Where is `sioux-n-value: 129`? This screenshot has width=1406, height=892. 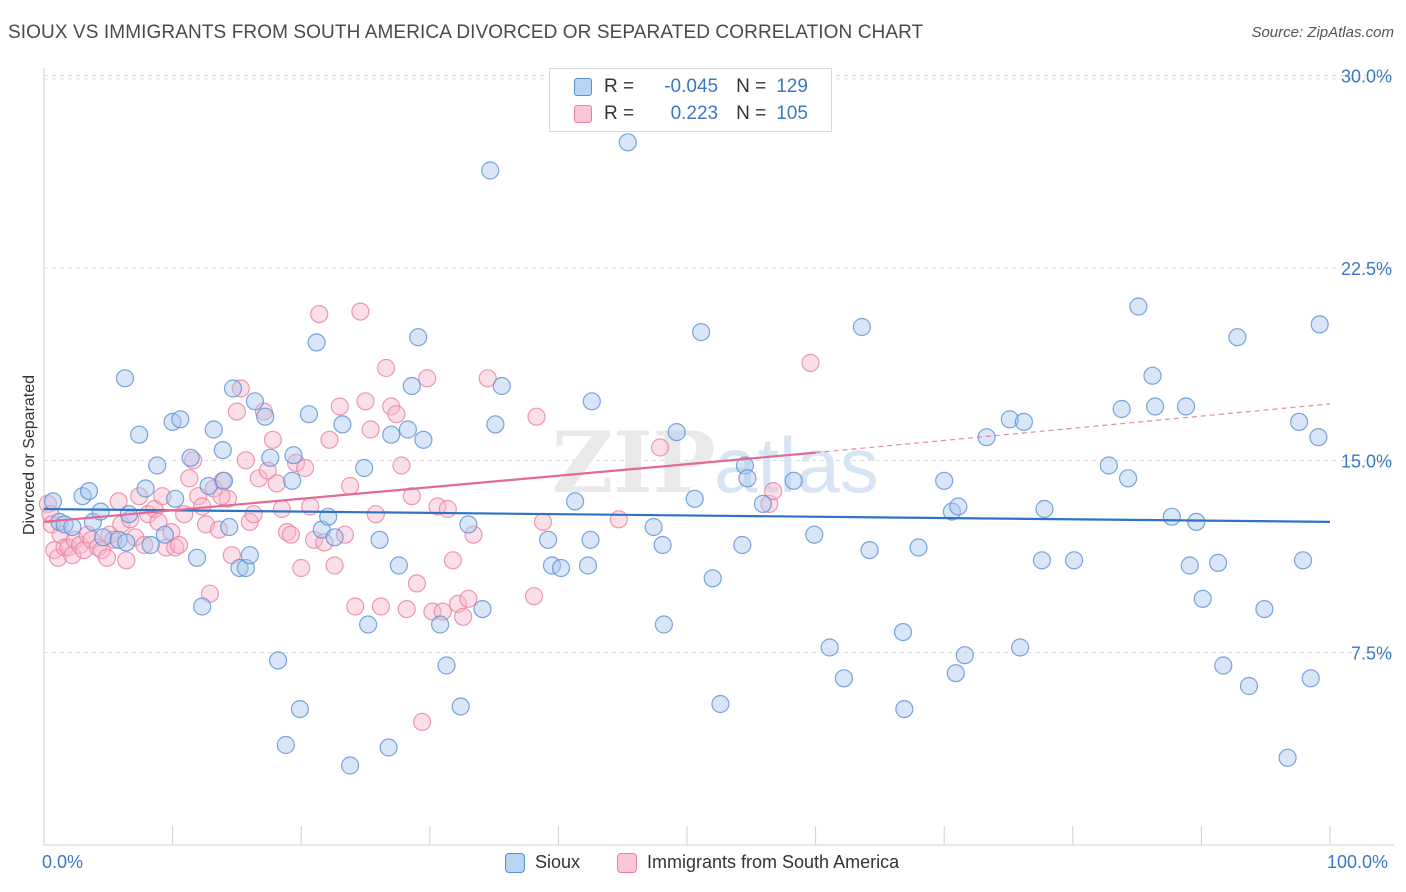
sioux-n-value: 129 is located at coordinates (792, 86).